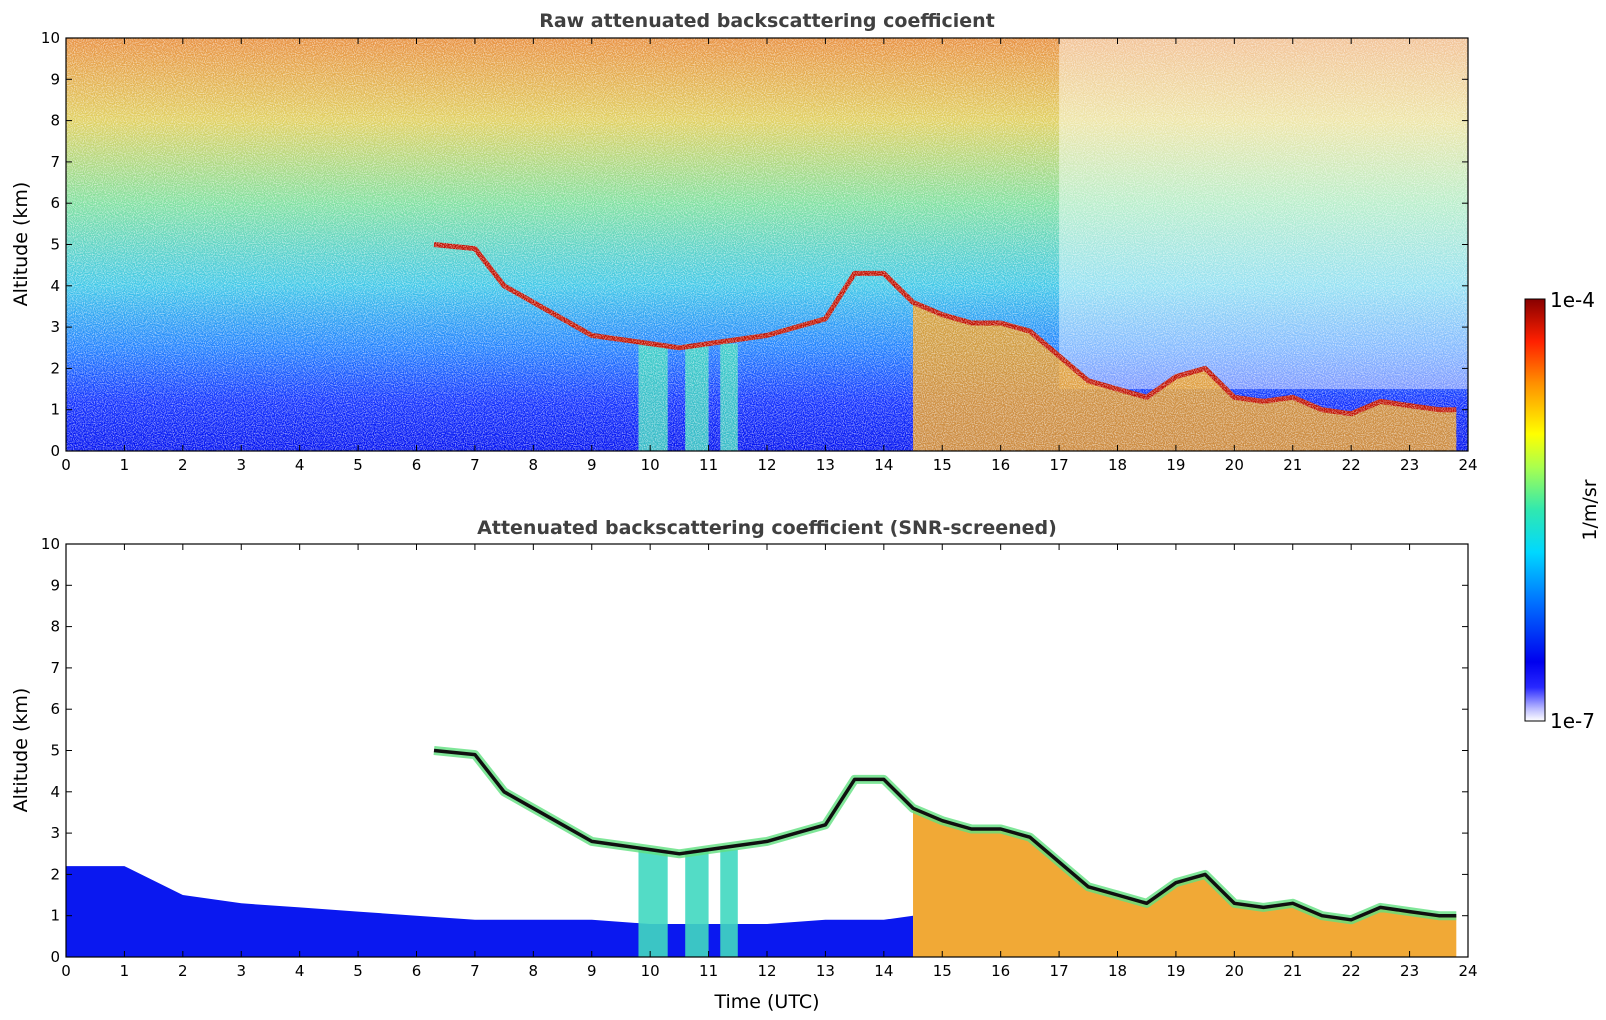 The image size is (1606, 1020). Describe the element at coordinates (55, 121) in the screenshot. I see `panel-raw-ytick-label: 8` at that location.